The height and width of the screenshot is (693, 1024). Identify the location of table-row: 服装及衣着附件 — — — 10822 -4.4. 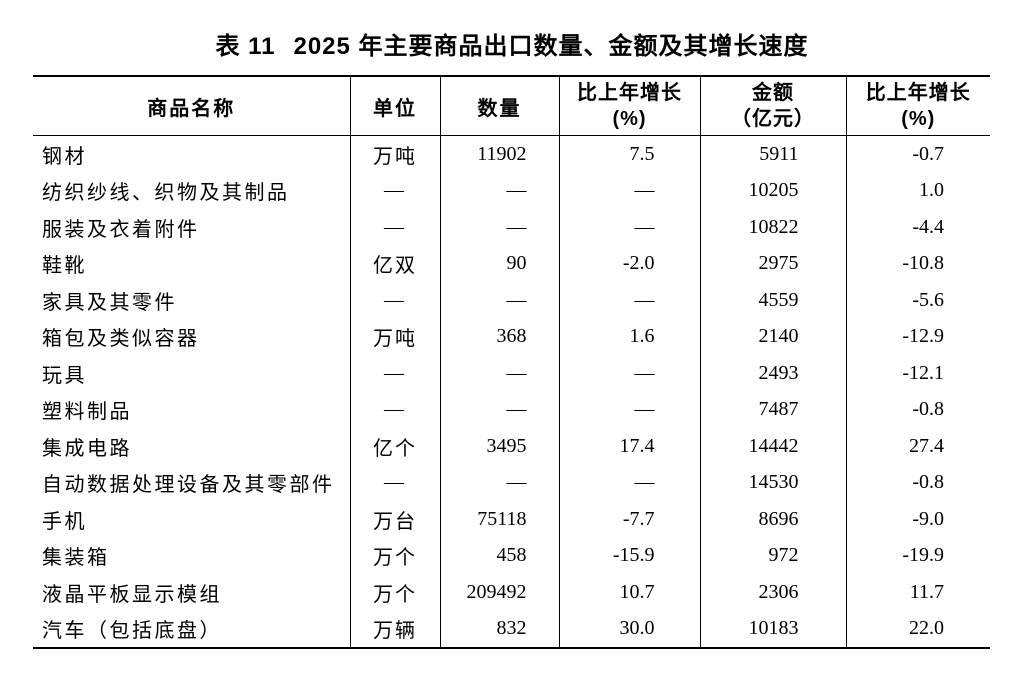
(511, 227).